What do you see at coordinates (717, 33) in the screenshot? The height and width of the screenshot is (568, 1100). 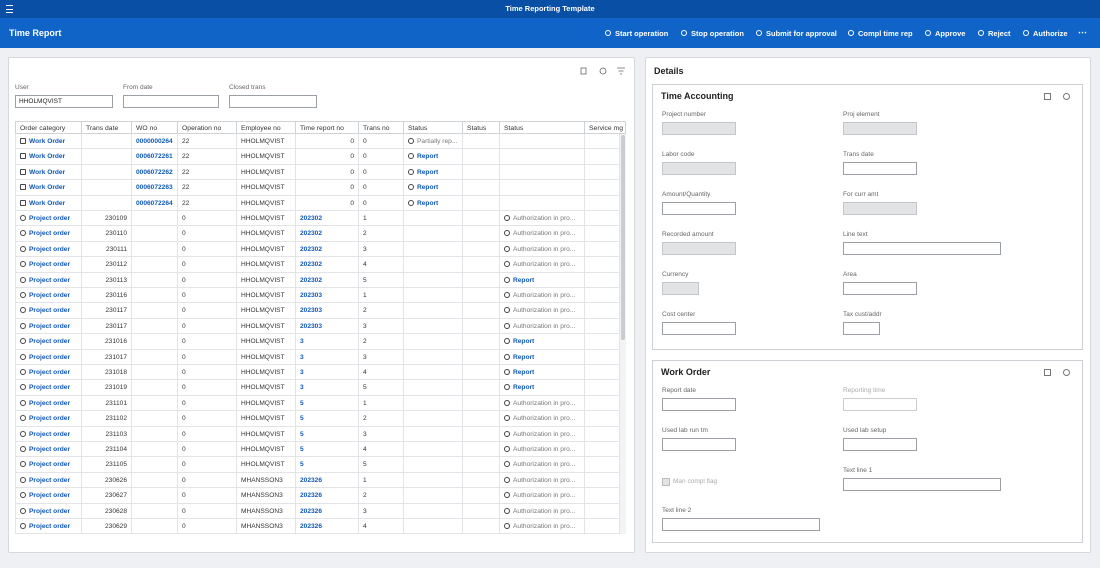 I see `toolbar-action: Stop operation` at bounding box center [717, 33].